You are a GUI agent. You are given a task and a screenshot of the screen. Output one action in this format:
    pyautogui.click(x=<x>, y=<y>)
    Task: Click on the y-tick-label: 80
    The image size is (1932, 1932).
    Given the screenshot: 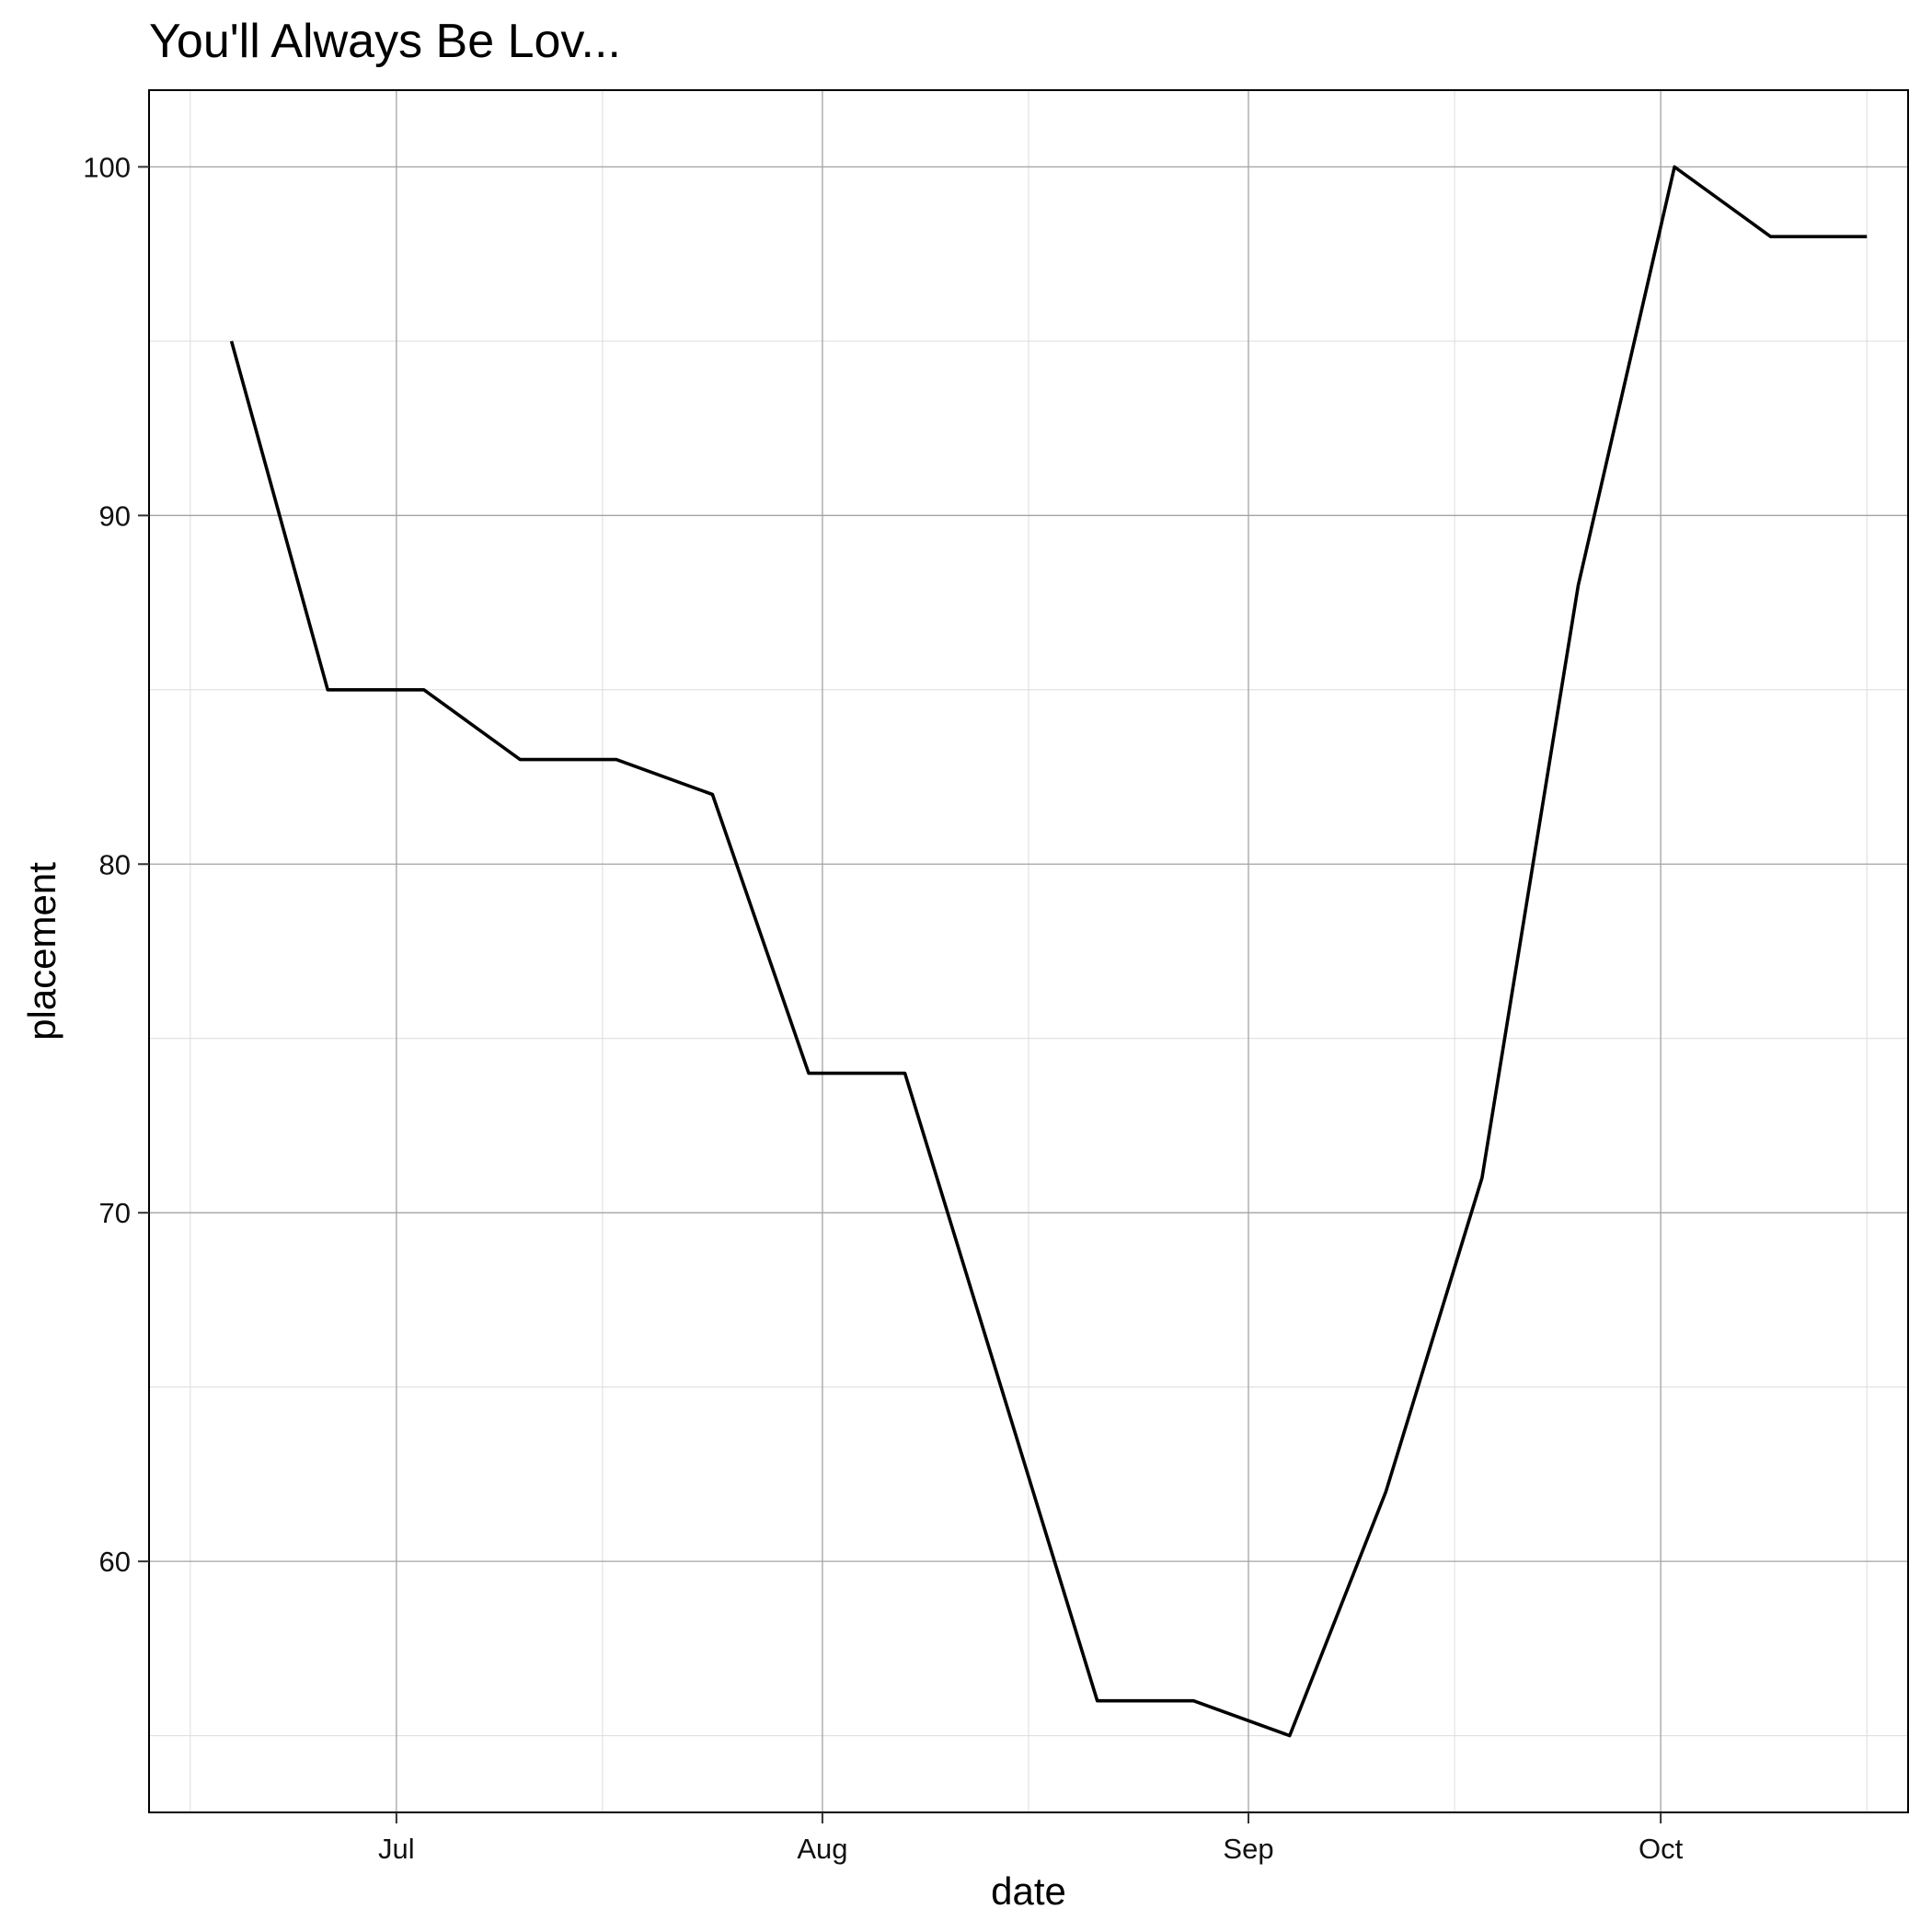 What is the action you would take?
    pyautogui.click(x=115, y=864)
    